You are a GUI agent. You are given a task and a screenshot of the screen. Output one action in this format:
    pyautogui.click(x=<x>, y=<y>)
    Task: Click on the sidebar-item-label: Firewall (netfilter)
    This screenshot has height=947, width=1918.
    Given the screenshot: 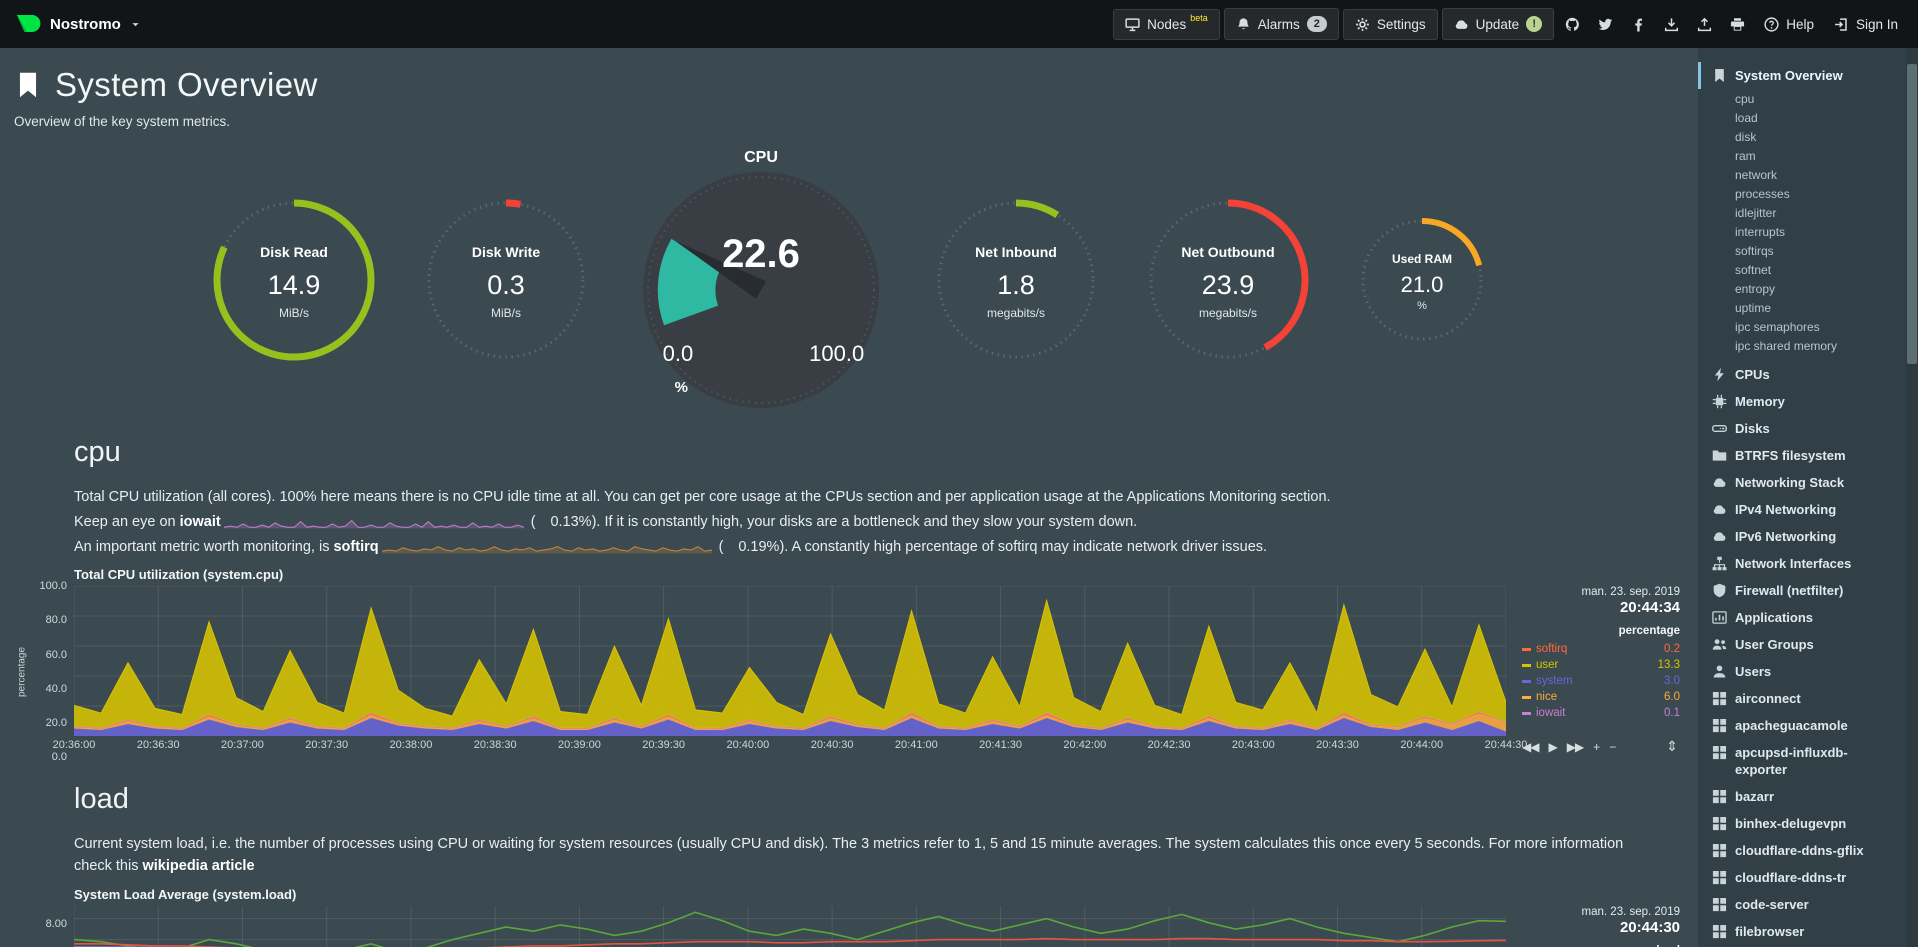 What is the action you would take?
    pyautogui.click(x=1789, y=590)
    